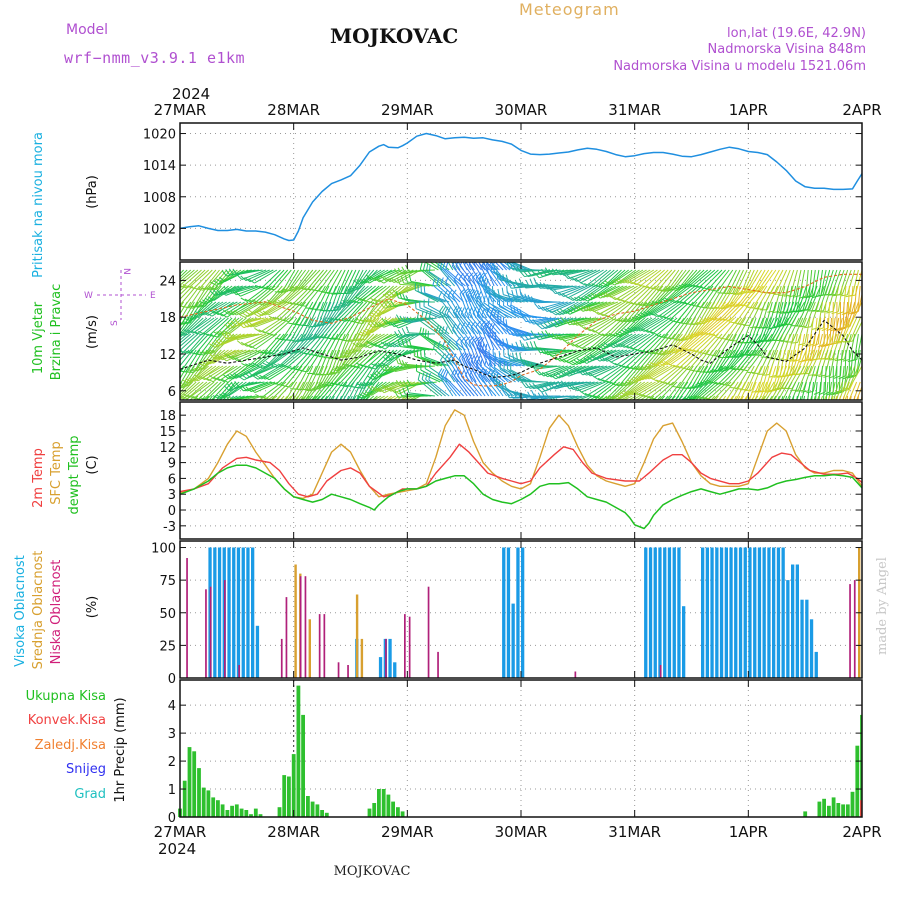 The height and width of the screenshot is (905, 900). Describe the element at coordinates (120, 749) in the screenshot. I see `precip-unit: 1hr Precip (mm)` at that location.